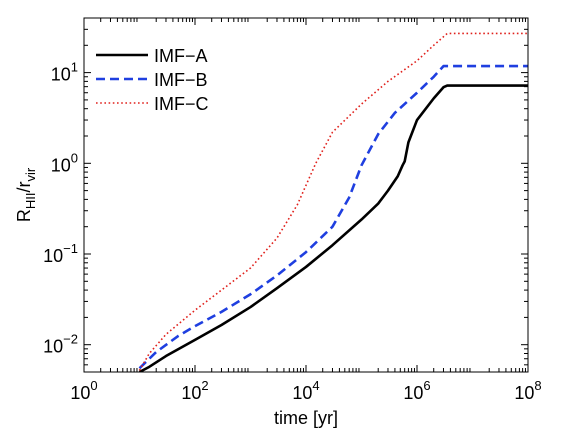 Image resolution: width=584 pixels, height=439 pixels. What do you see at coordinates (194, 390) in the screenshot?
I see `x-tick-label: 10²` at bounding box center [194, 390].